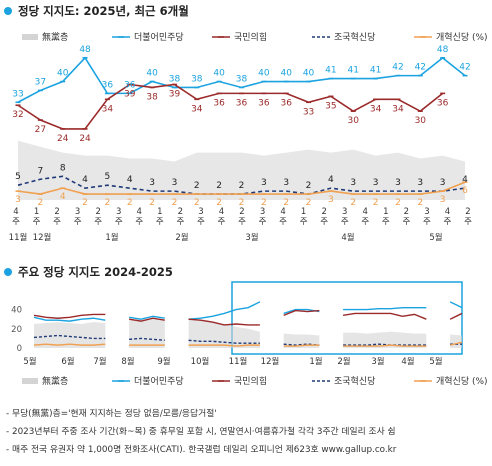  I want to click on legend-item-independents: 無黨층, so click(45, 381).